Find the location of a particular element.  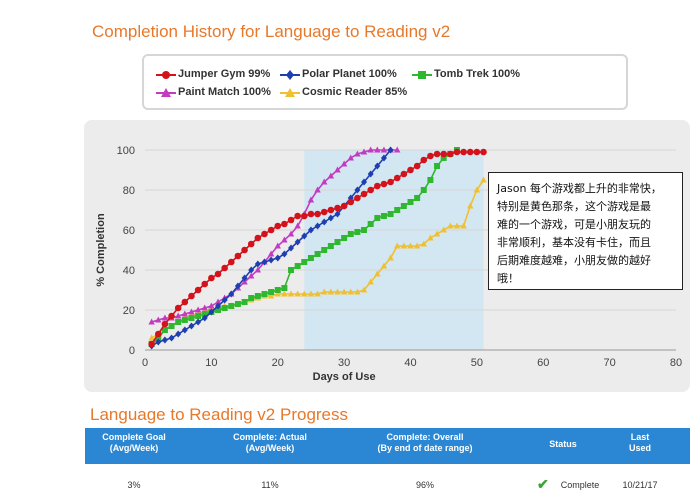

x-axis-label: Days of Use is located at coordinates (344, 377).